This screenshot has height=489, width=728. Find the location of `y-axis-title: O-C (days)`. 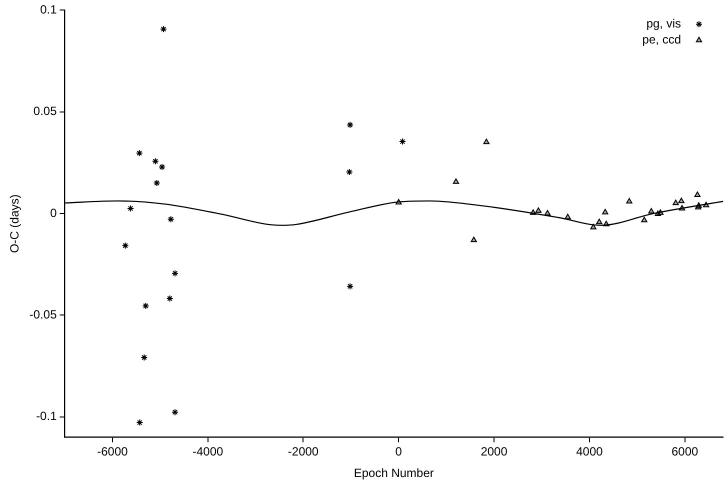

y-axis-title: O-C (days) is located at coordinates (15, 224).